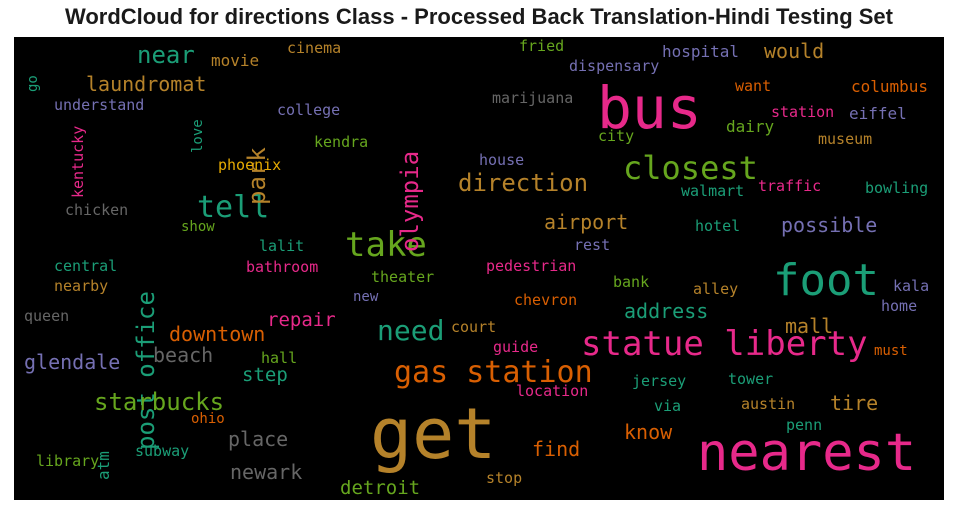  Describe the element at coordinates (891, 351) in the screenshot. I see `word-must: must` at that location.